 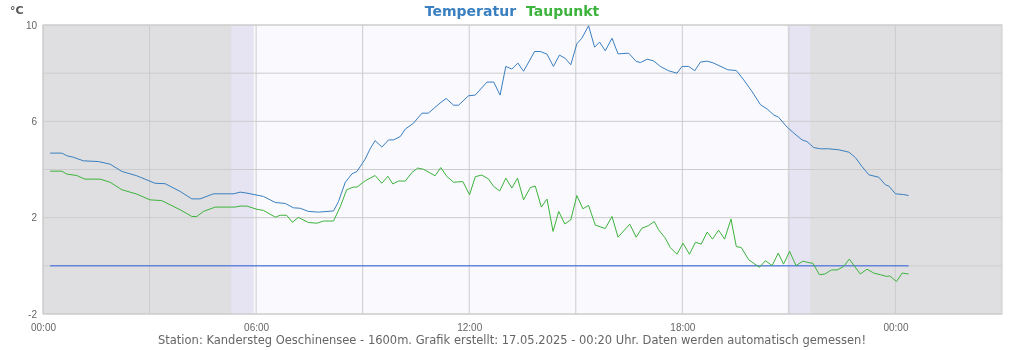 I want to click on x-tick-label: 06:00, so click(x=257, y=328).